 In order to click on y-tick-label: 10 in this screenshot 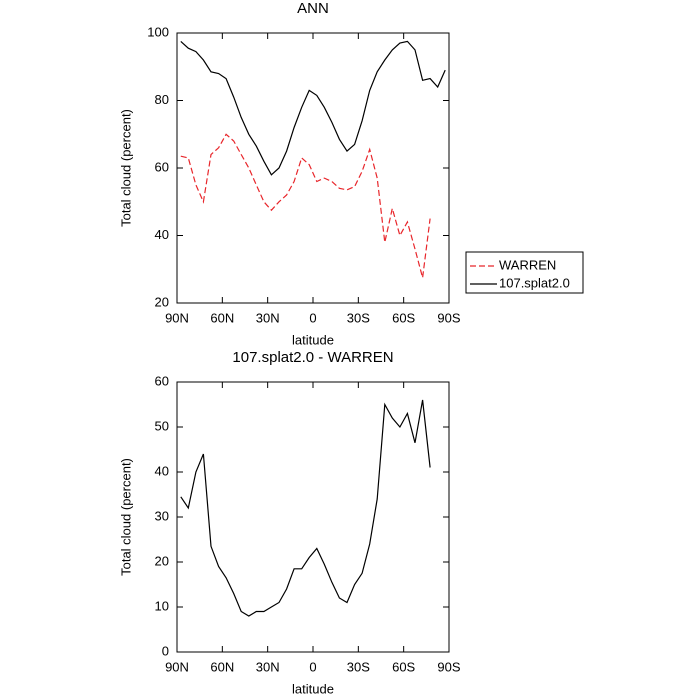, I will do `click(162, 605)`.